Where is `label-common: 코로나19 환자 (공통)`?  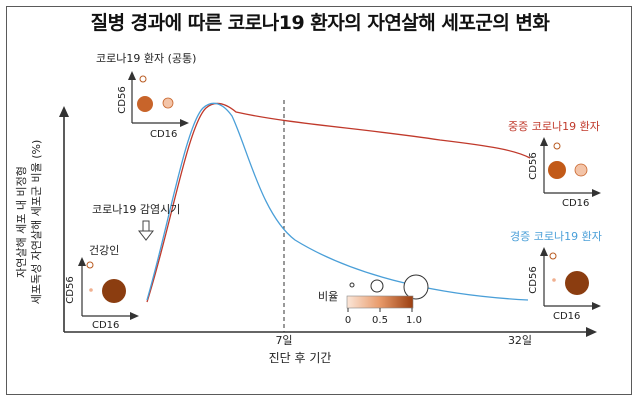 label-common: 코로나19 환자 (공통) is located at coordinates (146, 58).